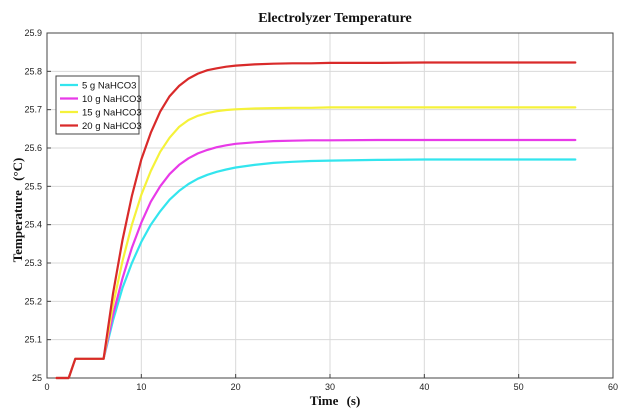 The image size is (626, 411). I want to click on y-axis-label-text: Temperature, so click(17, 226).